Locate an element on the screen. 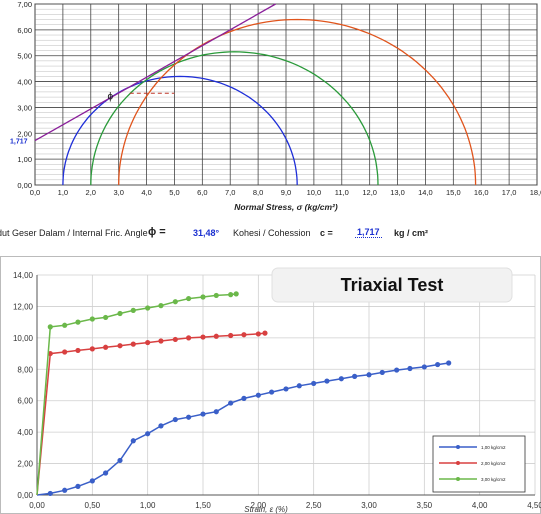 The height and width of the screenshot is (514, 541). intercept-label: 1,717 is located at coordinates (19, 142).